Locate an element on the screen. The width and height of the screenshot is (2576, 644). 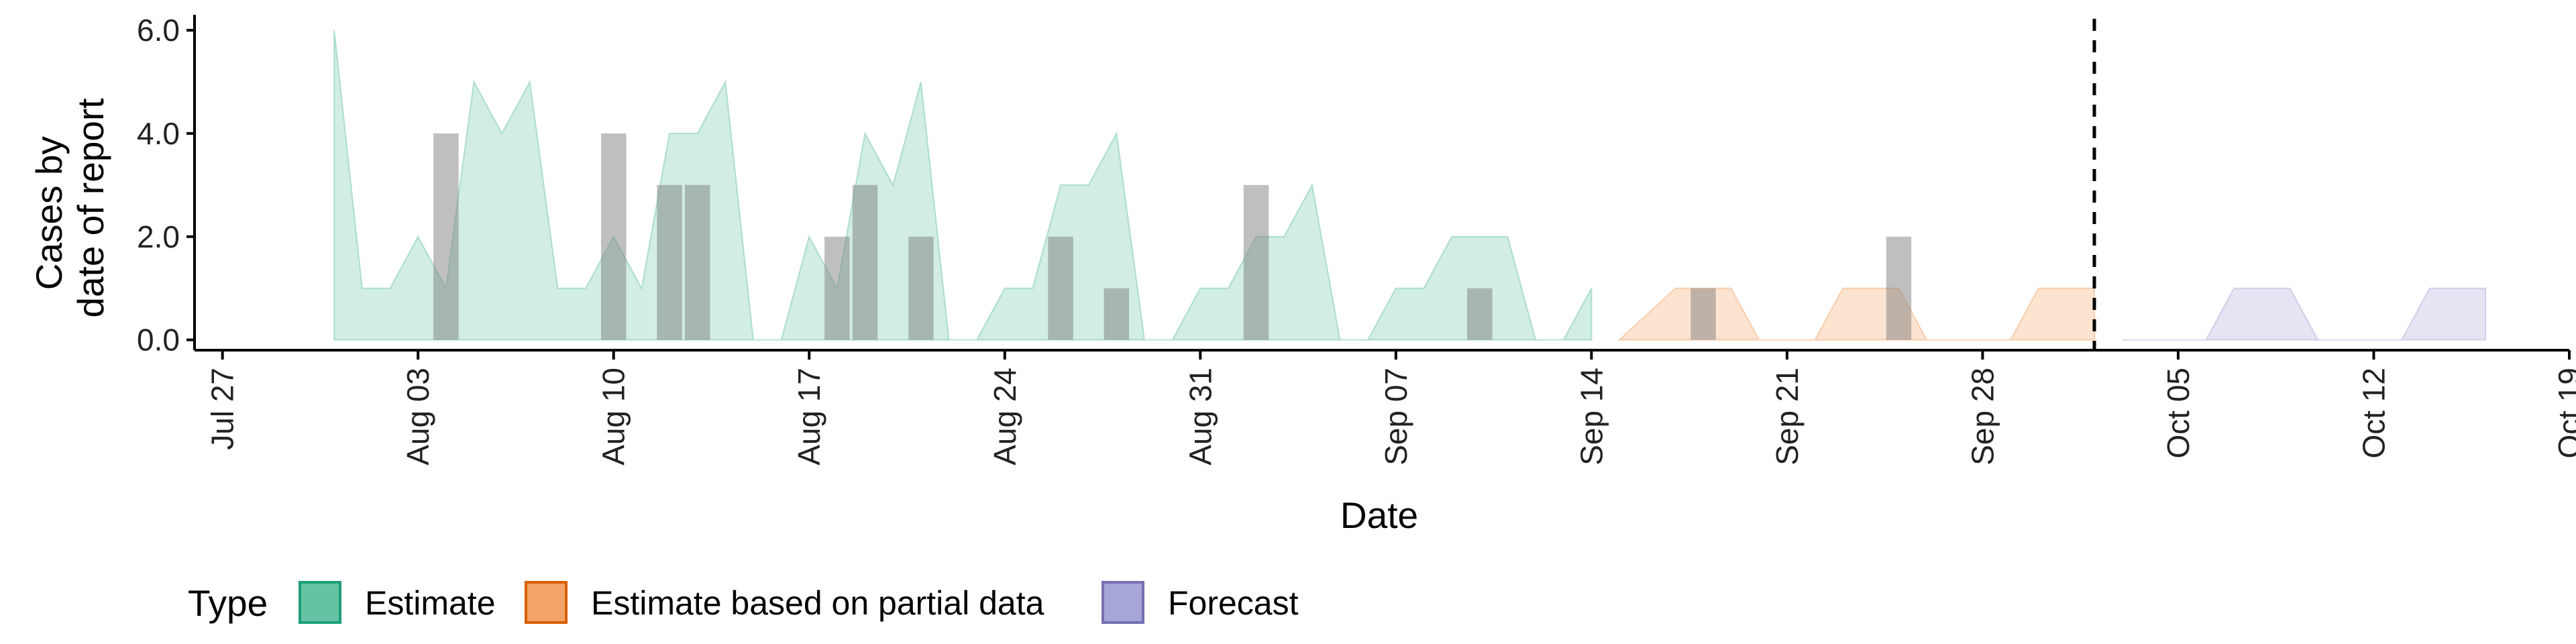
y-tick-label: 6.0 is located at coordinates (158, 30).